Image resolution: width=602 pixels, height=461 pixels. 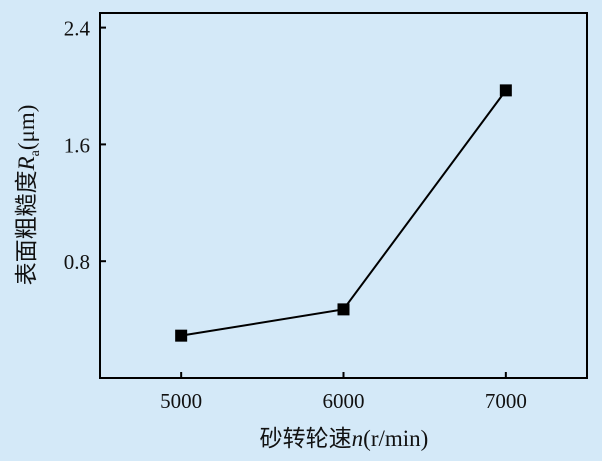 I want to click on y-tick-label: 0.8, so click(x=77, y=262).